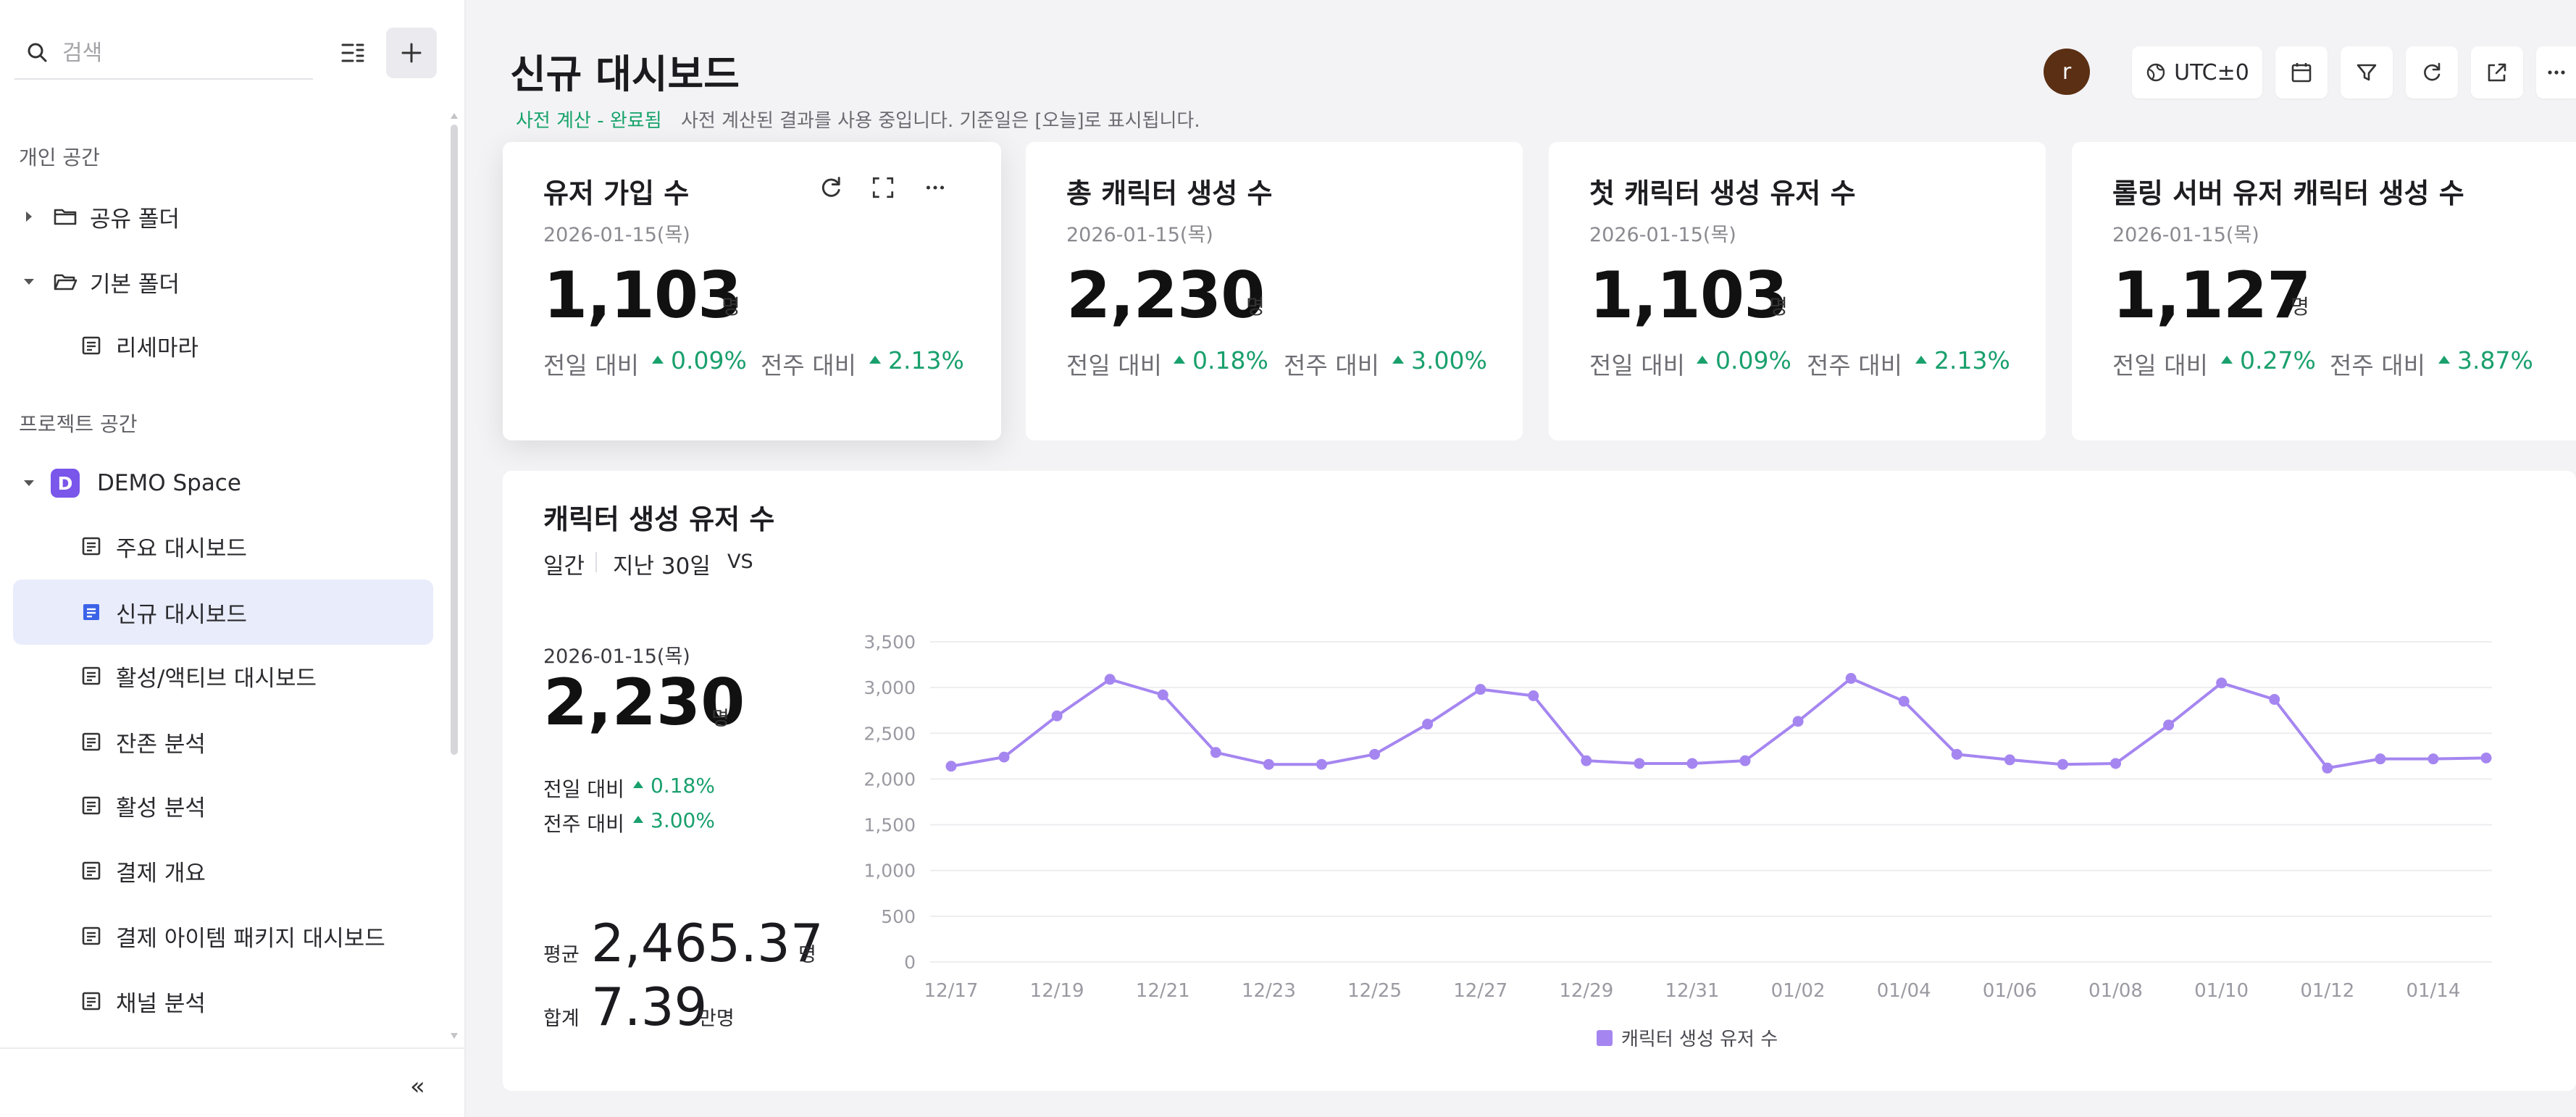  I want to click on sidebar-item-default-folder: 기본 폴더, so click(223, 281).